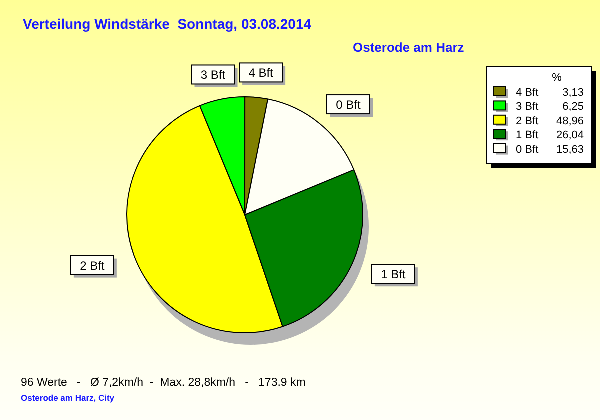 The width and height of the screenshot is (600, 420). Describe the element at coordinates (261, 73) in the screenshot. I see `slice-label: 4 Bft` at that location.